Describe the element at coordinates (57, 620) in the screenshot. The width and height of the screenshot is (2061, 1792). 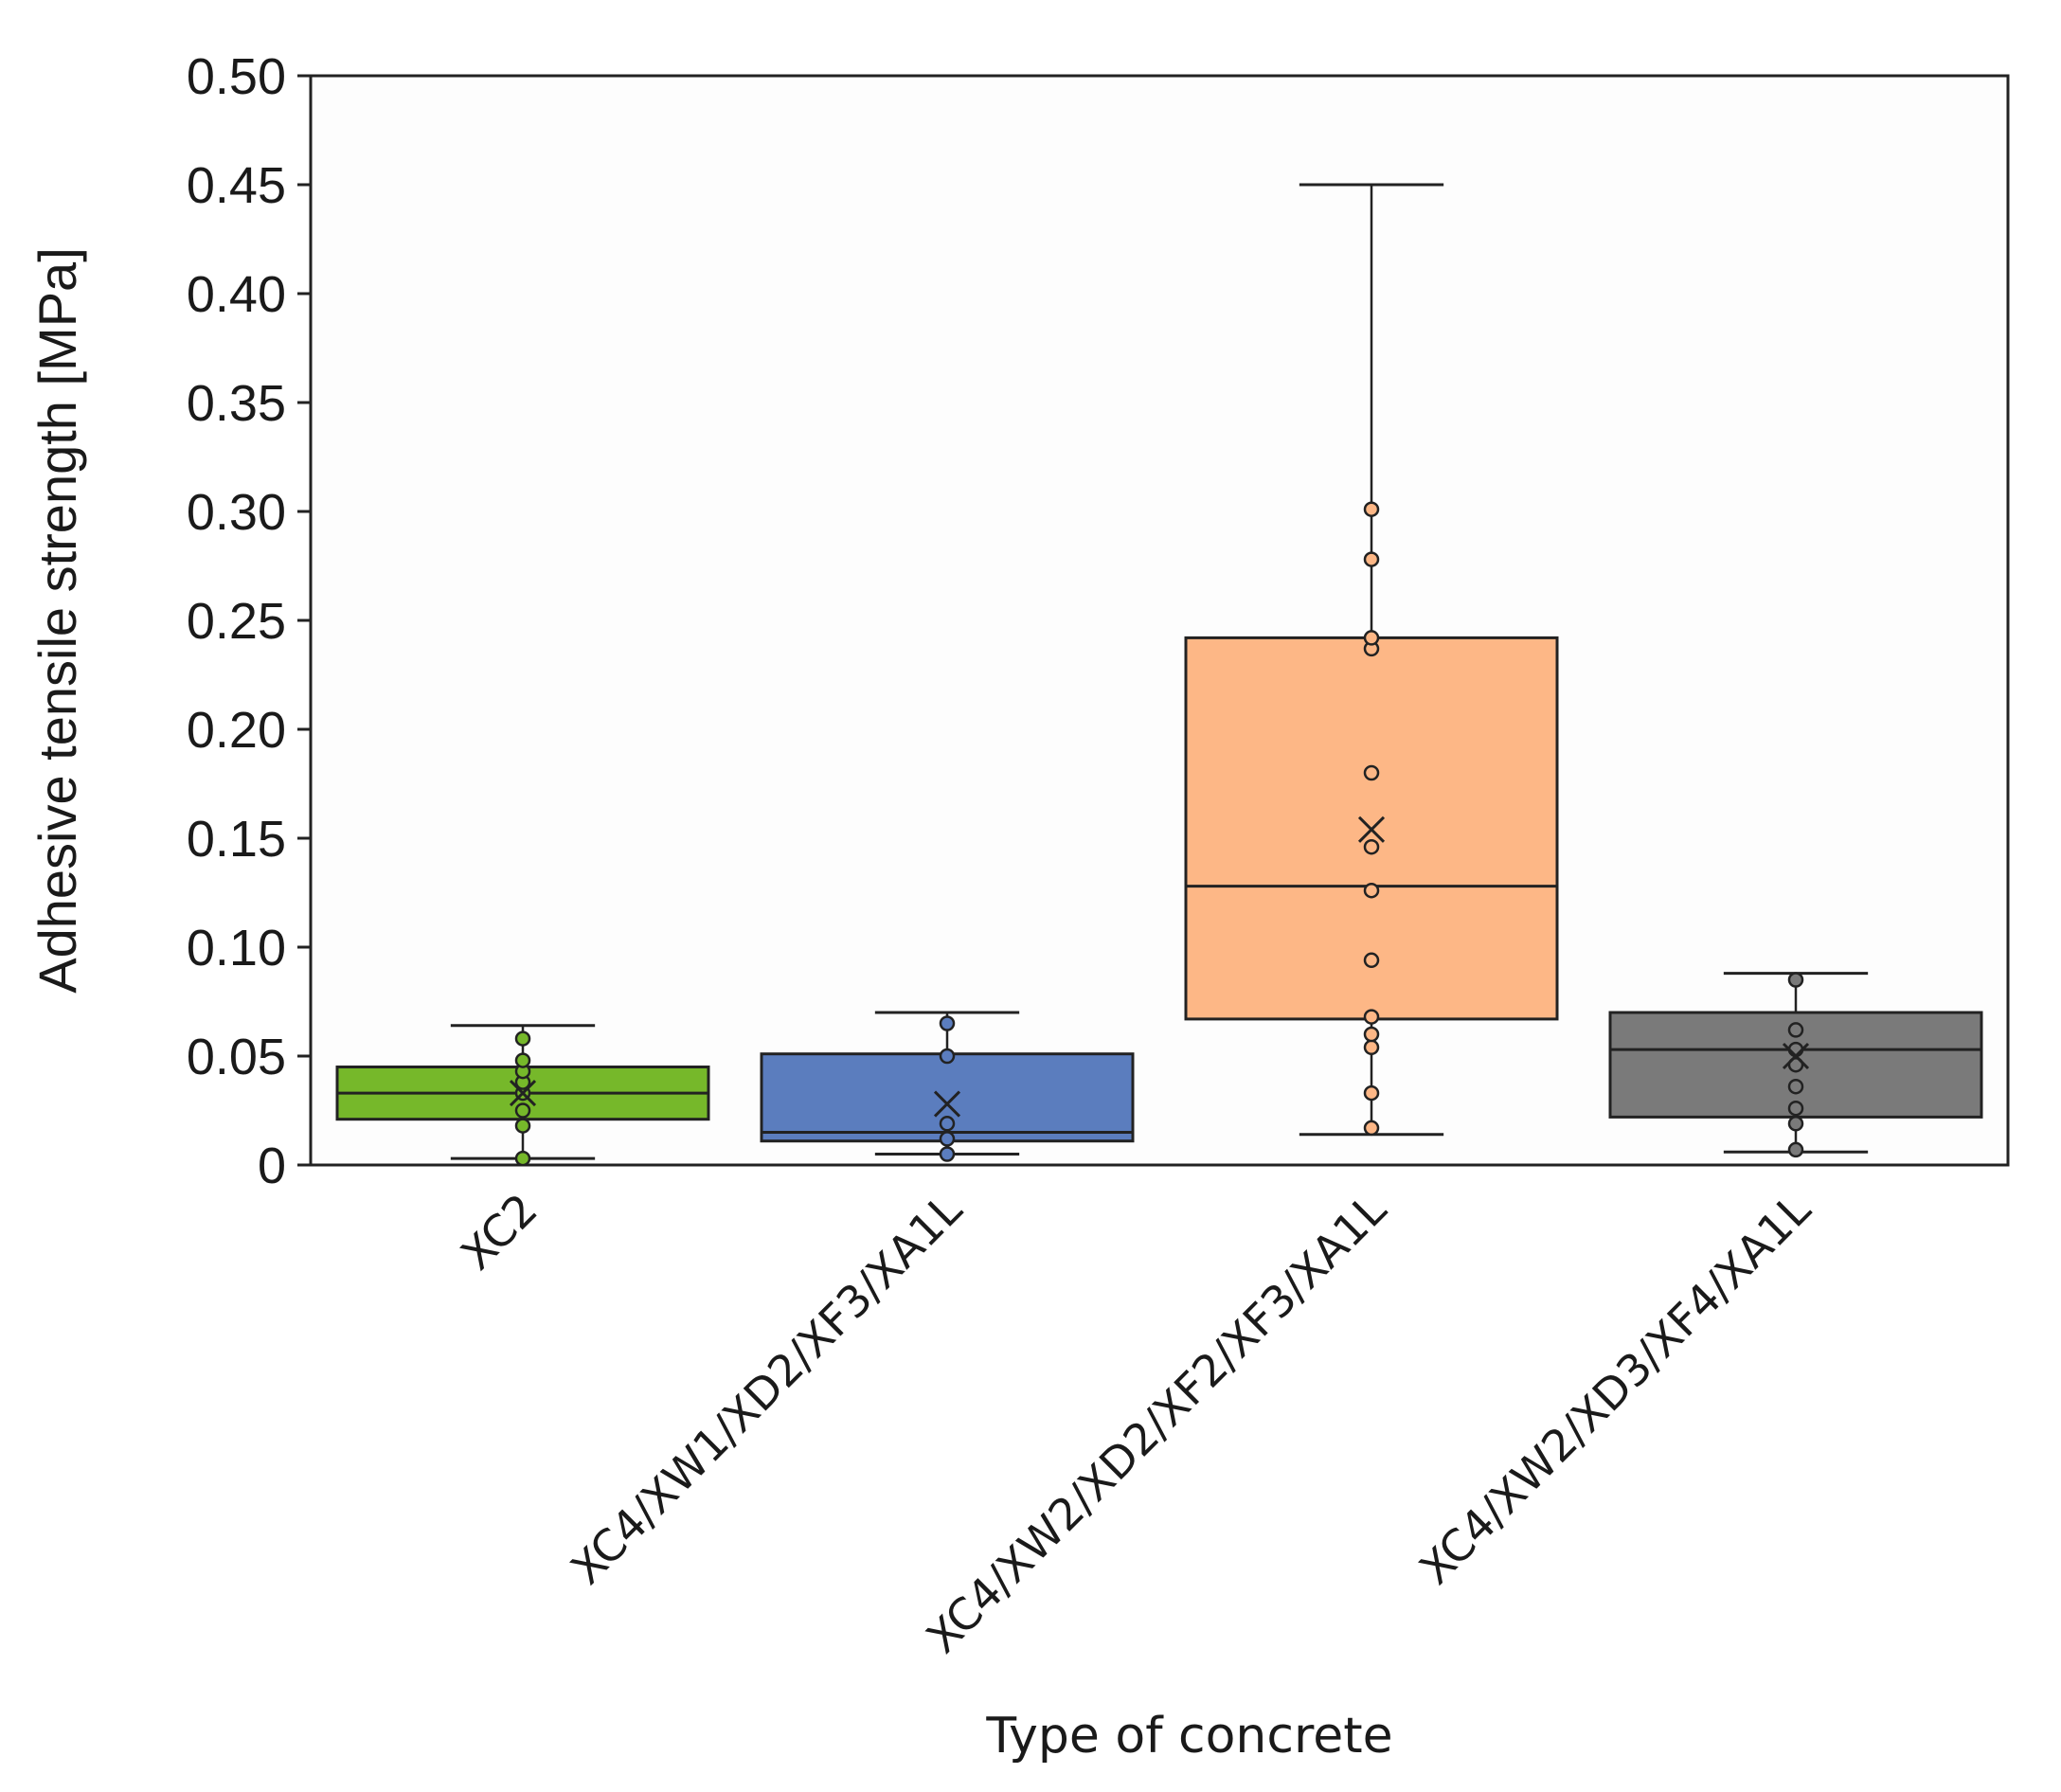
I see `y-axis-title: Adhesive tensile strength [MPa]` at that location.